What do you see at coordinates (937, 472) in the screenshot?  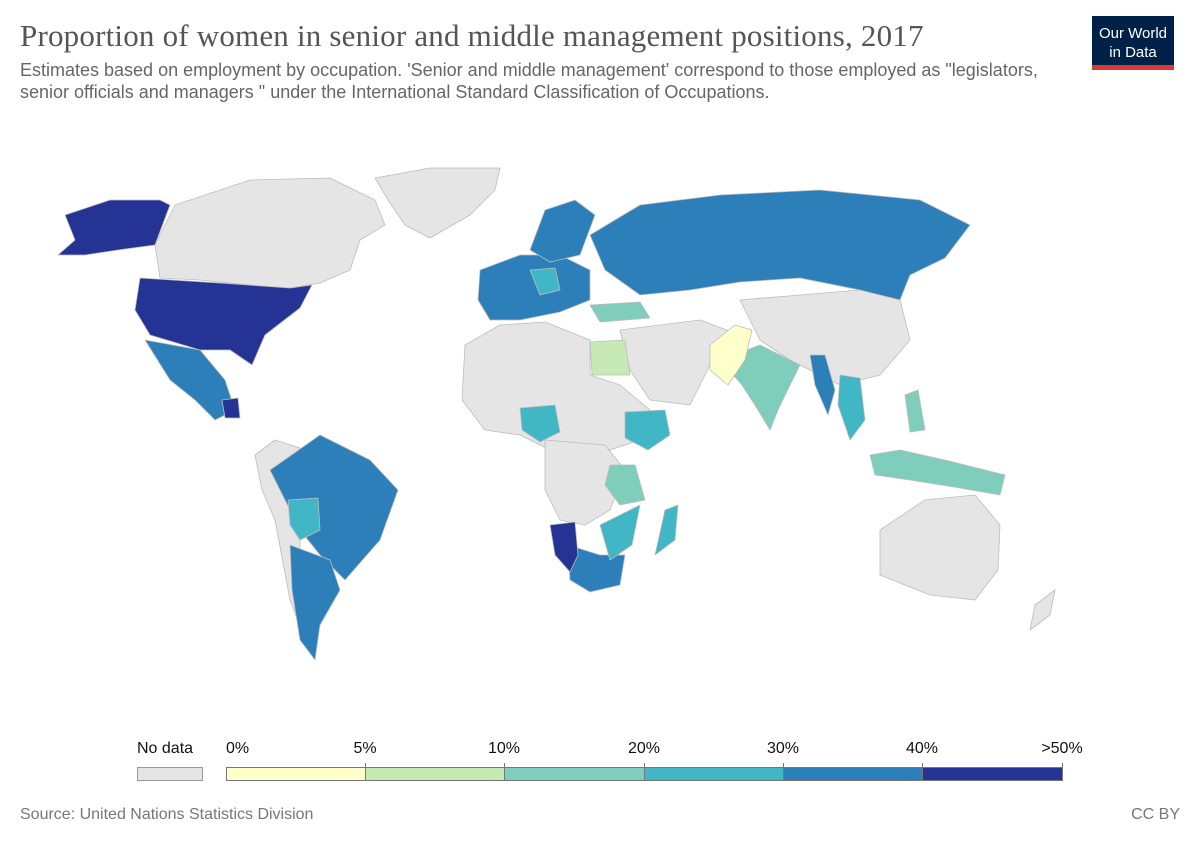 I see `region-indonesia` at bounding box center [937, 472].